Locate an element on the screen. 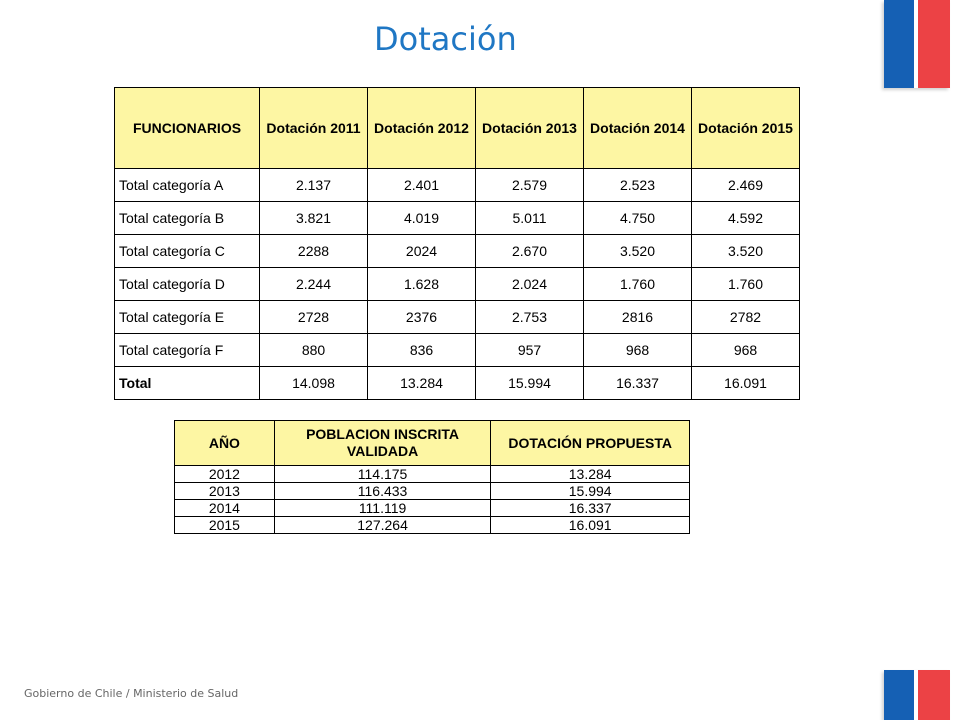 The width and height of the screenshot is (960, 720). row-label: Total is located at coordinates (187, 383).